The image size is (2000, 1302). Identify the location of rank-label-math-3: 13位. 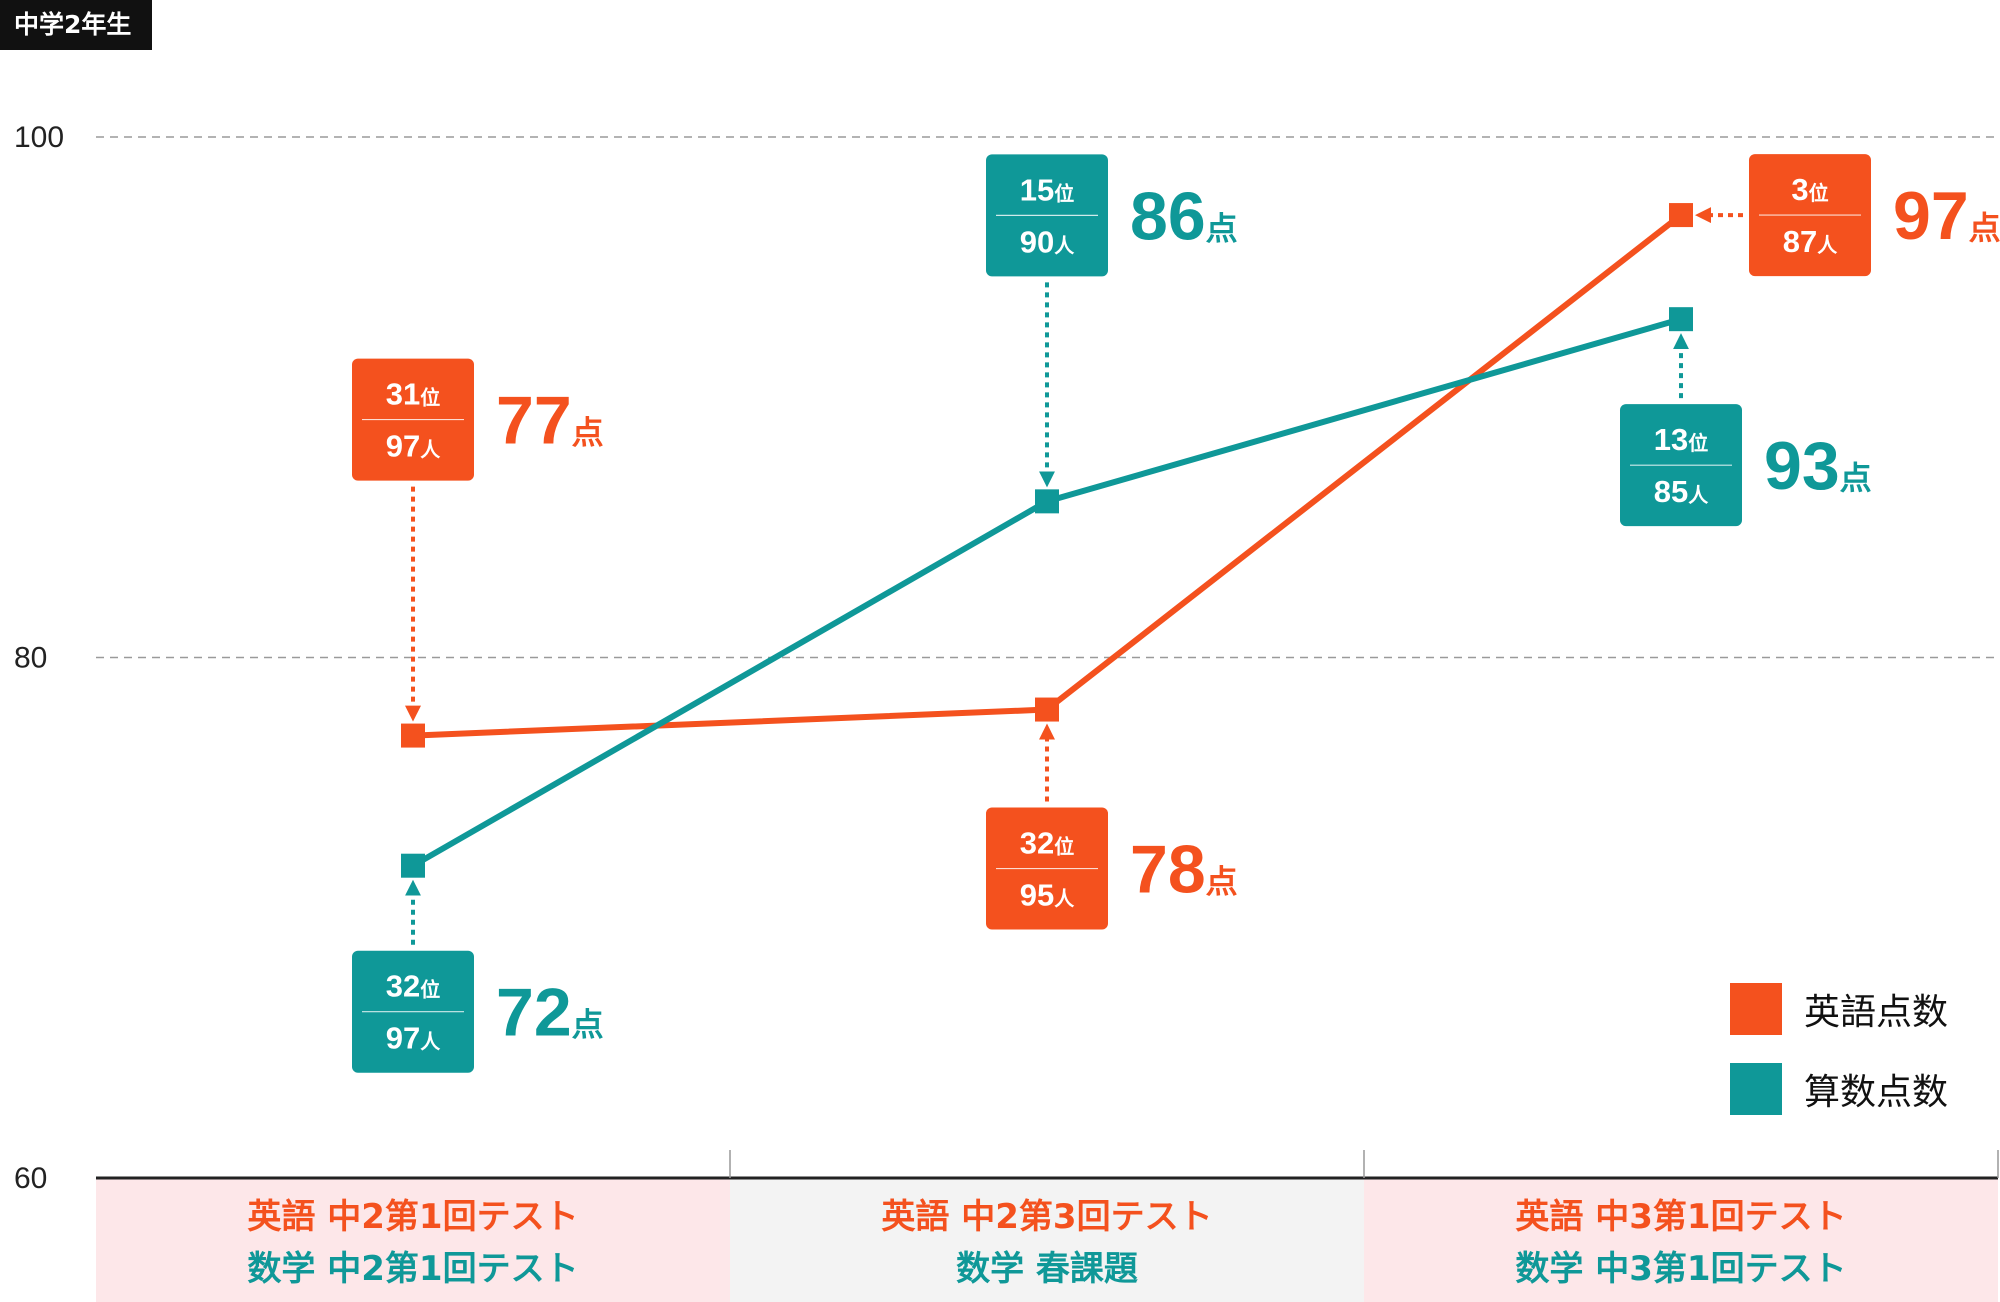
(1681, 439).